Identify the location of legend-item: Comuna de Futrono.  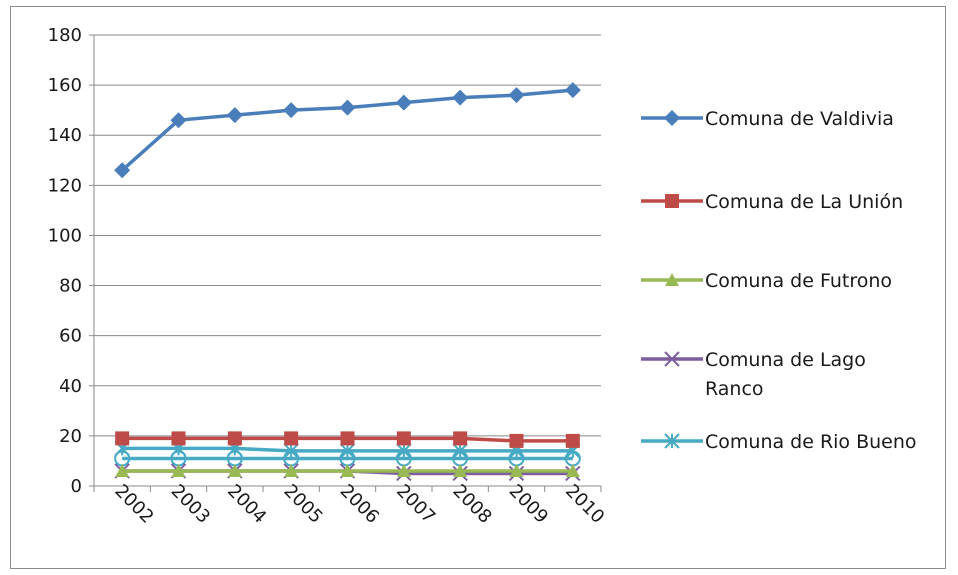
(766, 281).